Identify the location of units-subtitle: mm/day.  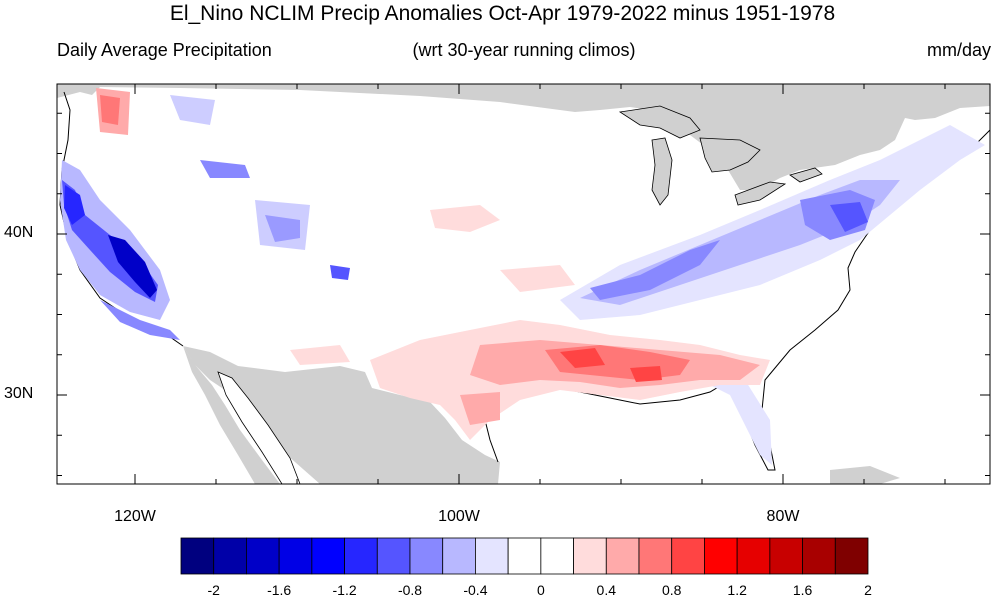
(958, 50).